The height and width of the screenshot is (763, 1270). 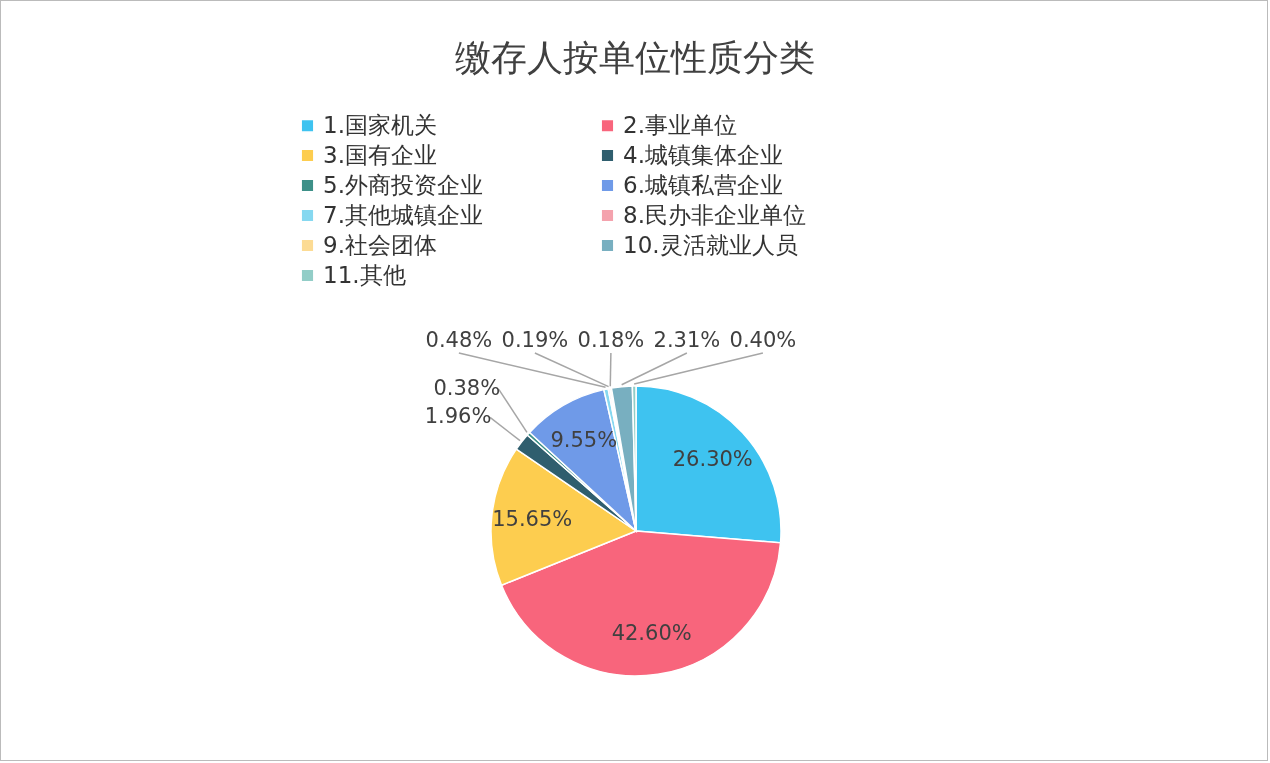 What do you see at coordinates (403, 214) in the screenshot?
I see `legend-label: 7.其他城镇企业` at bounding box center [403, 214].